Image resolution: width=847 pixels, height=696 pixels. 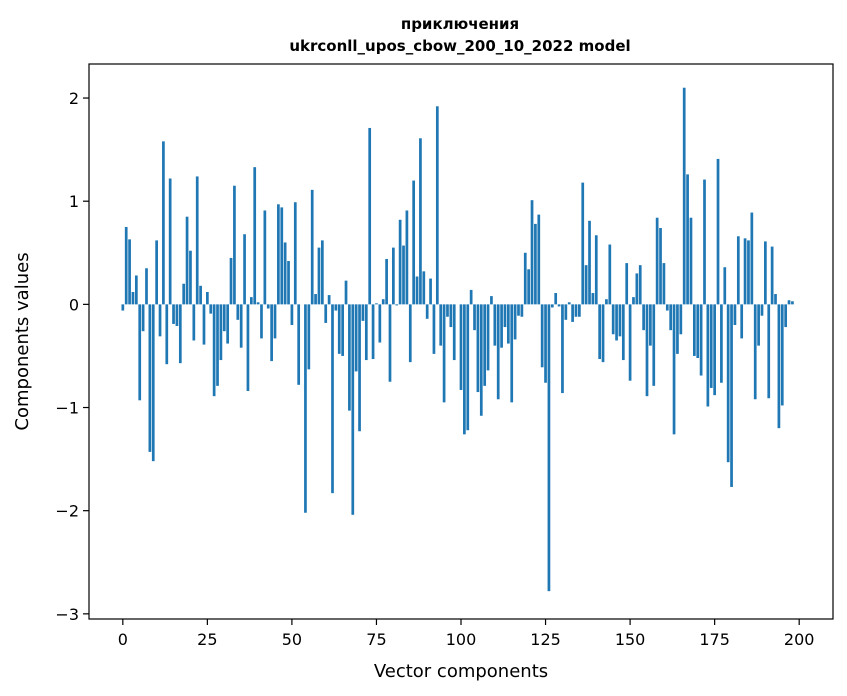 I want to click on y-tick-label: 2, so click(x=74, y=98).